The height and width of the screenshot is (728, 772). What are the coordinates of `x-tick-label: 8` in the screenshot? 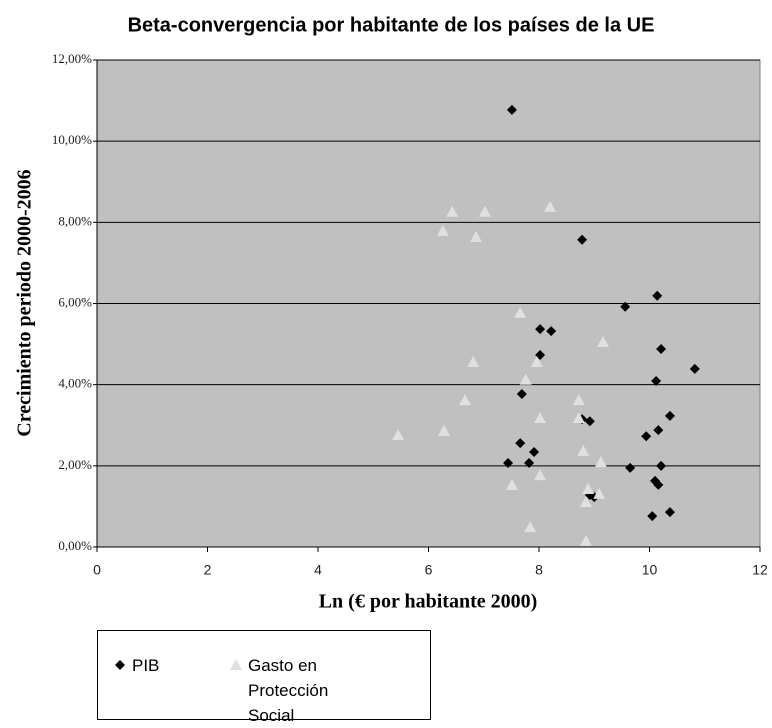 It's located at (539, 570).